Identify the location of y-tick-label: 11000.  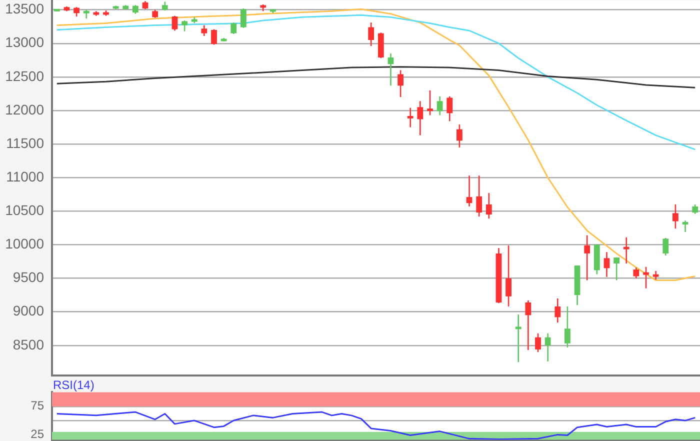
(25, 176).